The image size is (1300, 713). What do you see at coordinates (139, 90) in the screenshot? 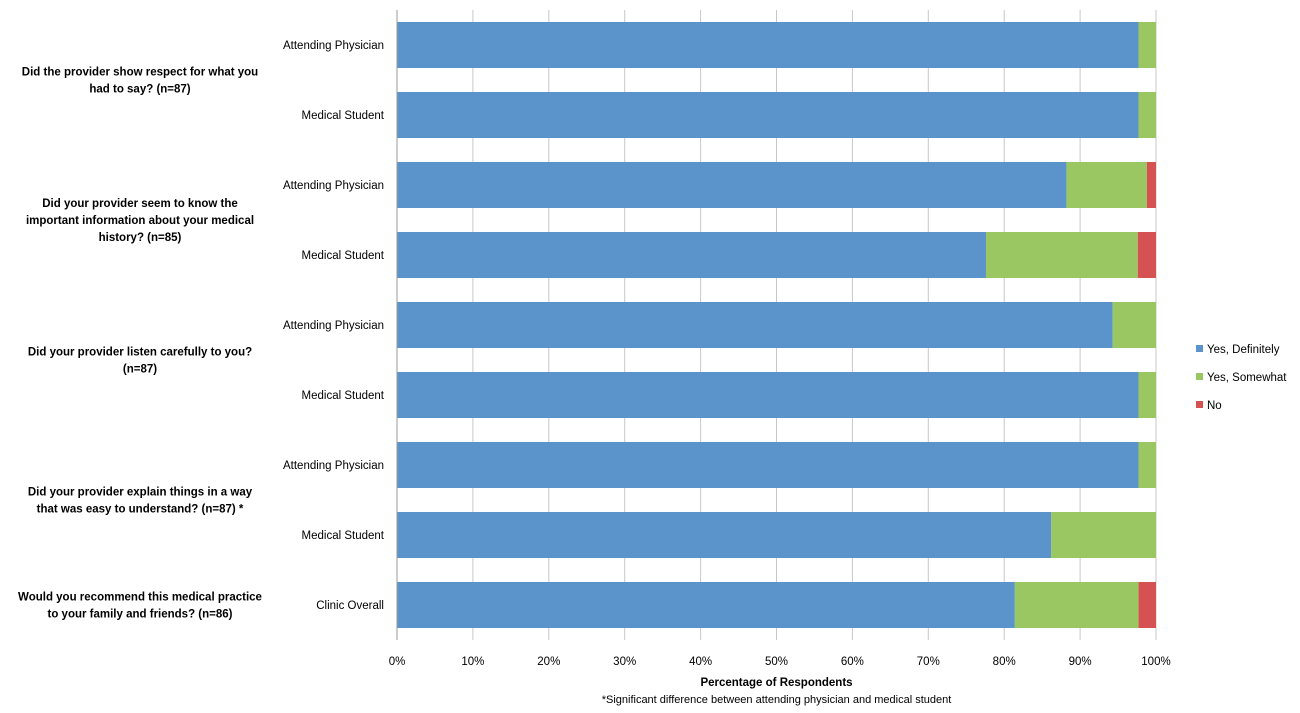
I see `question-label: had to say? (n=87)` at bounding box center [139, 90].